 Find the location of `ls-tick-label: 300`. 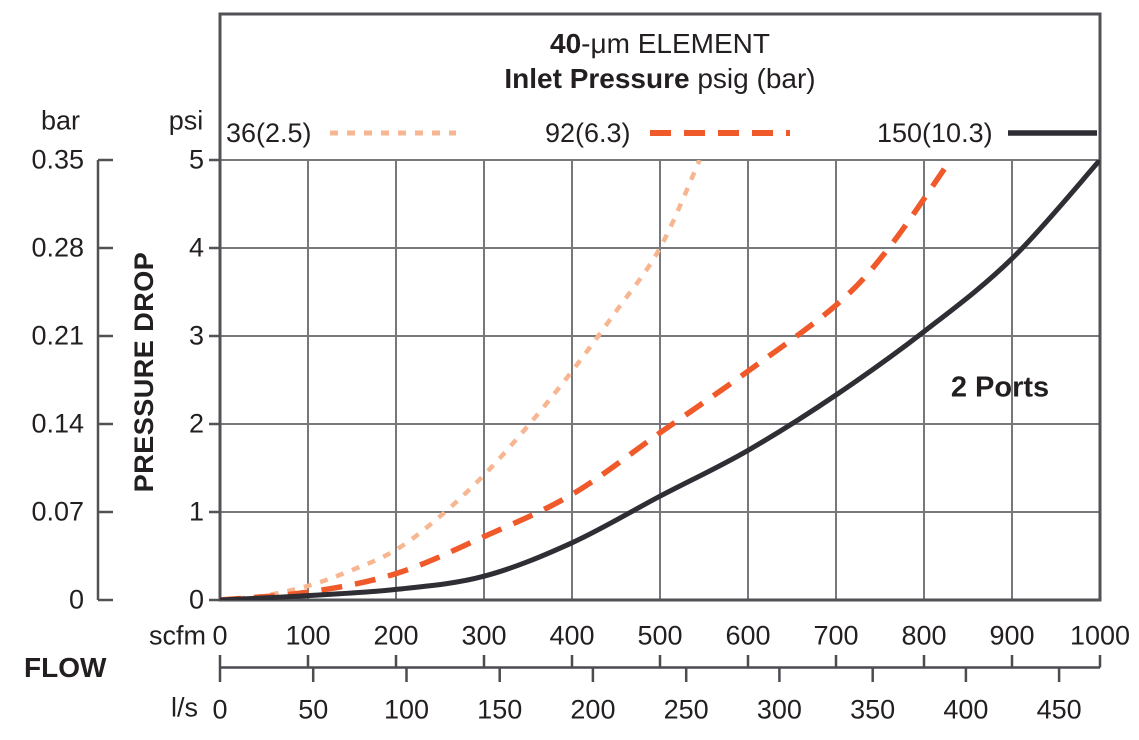

ls-tick-label: 300 is located at coordinates (779, 709).